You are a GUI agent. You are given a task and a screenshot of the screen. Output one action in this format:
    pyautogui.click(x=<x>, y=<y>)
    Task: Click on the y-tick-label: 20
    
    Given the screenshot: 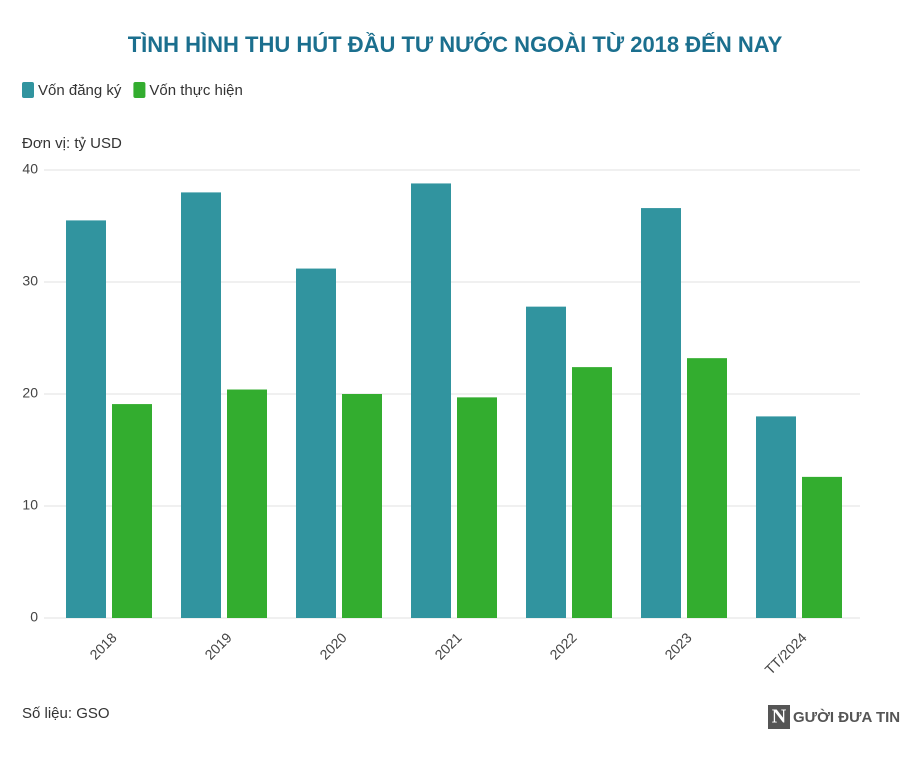 What is the action you would take?
    pyautogui.click(x=30, y=393)
    